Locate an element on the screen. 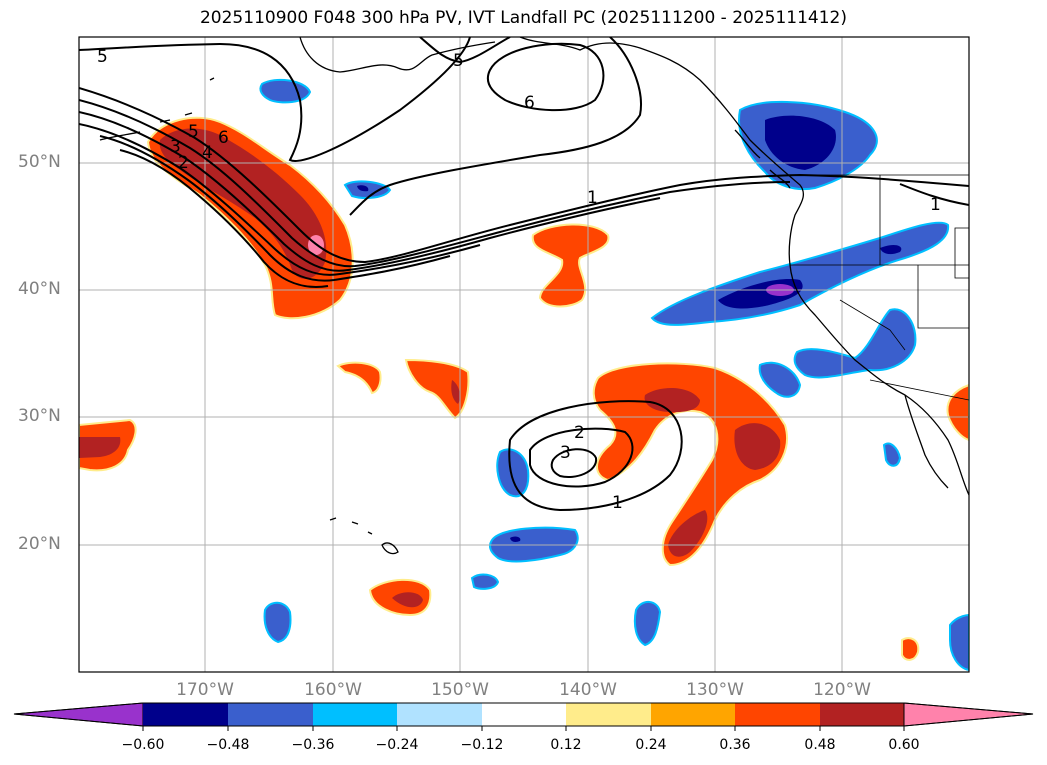 Image resolution: width=1047 pixels, height=765 pixels. lat-label-50n: 50°N is located at coordinates (39, 162).